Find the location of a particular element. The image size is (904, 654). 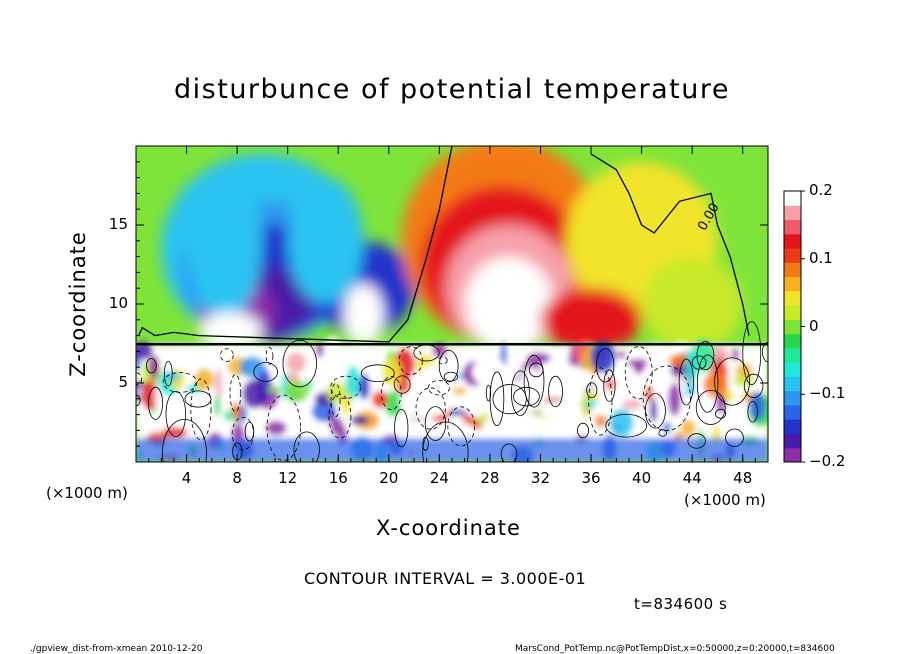

colorbar-tick-label: −0.2 is located at coordinates (827, 461).